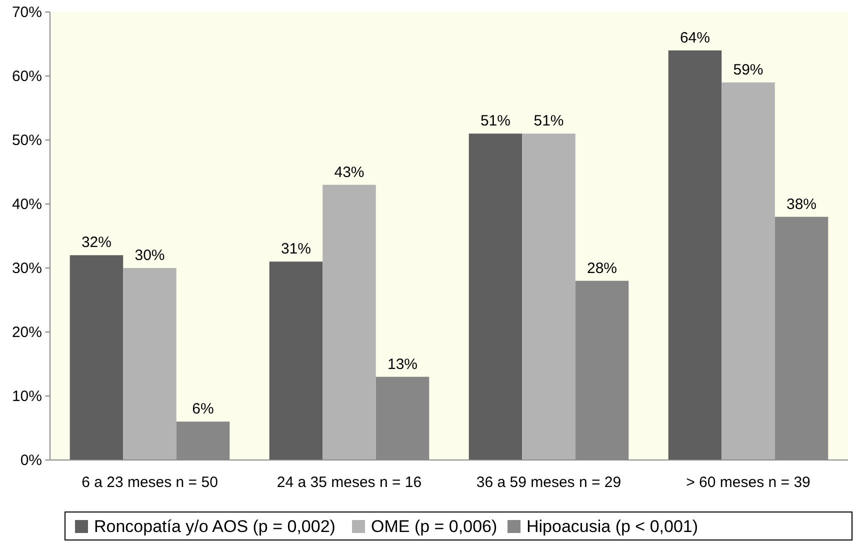 This screenshot has height=543, width=853. What do you see at coordinates (203, 409) in the screenshot?
I see `data-label: 6%` at bounding box center [203, 409].